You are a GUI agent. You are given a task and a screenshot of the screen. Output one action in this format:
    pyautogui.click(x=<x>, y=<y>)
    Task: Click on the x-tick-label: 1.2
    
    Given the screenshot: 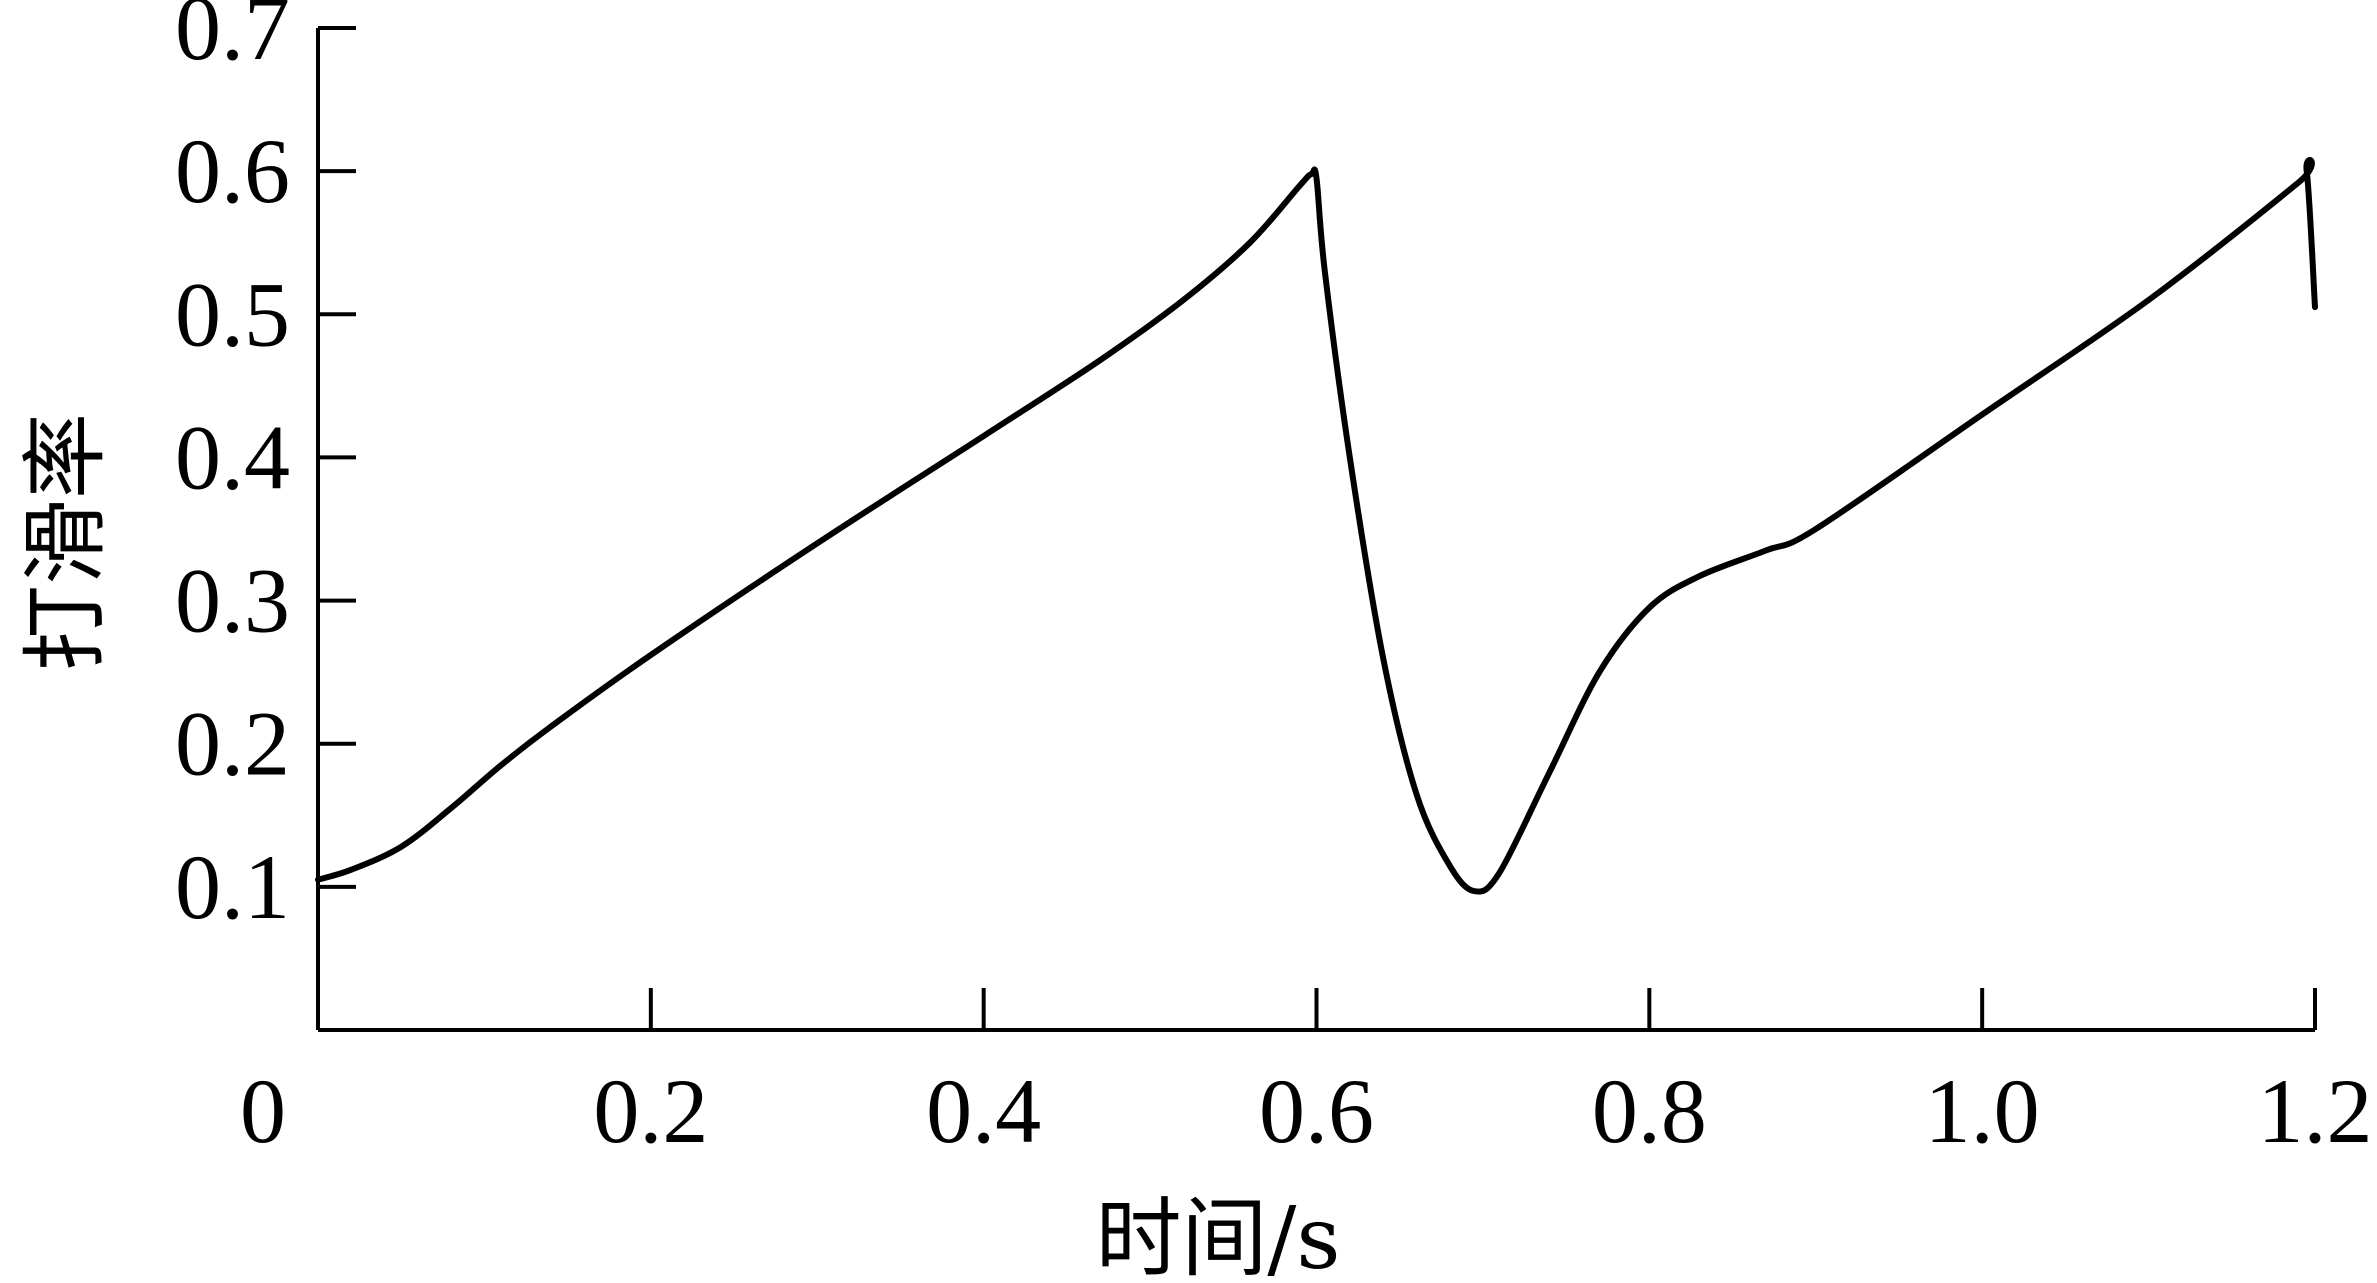 What is the action you would take?
    pyautogui.click(x=2315, y=1111)
    